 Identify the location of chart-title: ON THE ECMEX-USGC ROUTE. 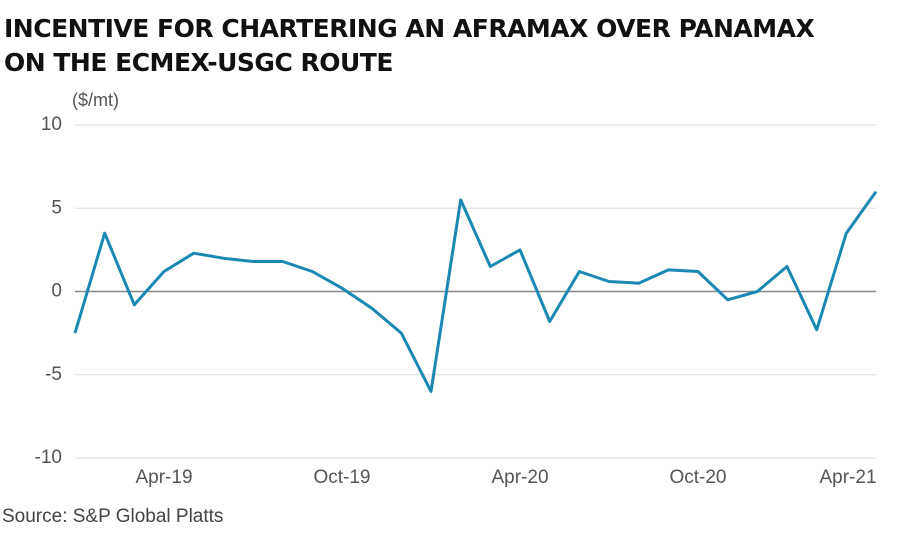
(198, 62).